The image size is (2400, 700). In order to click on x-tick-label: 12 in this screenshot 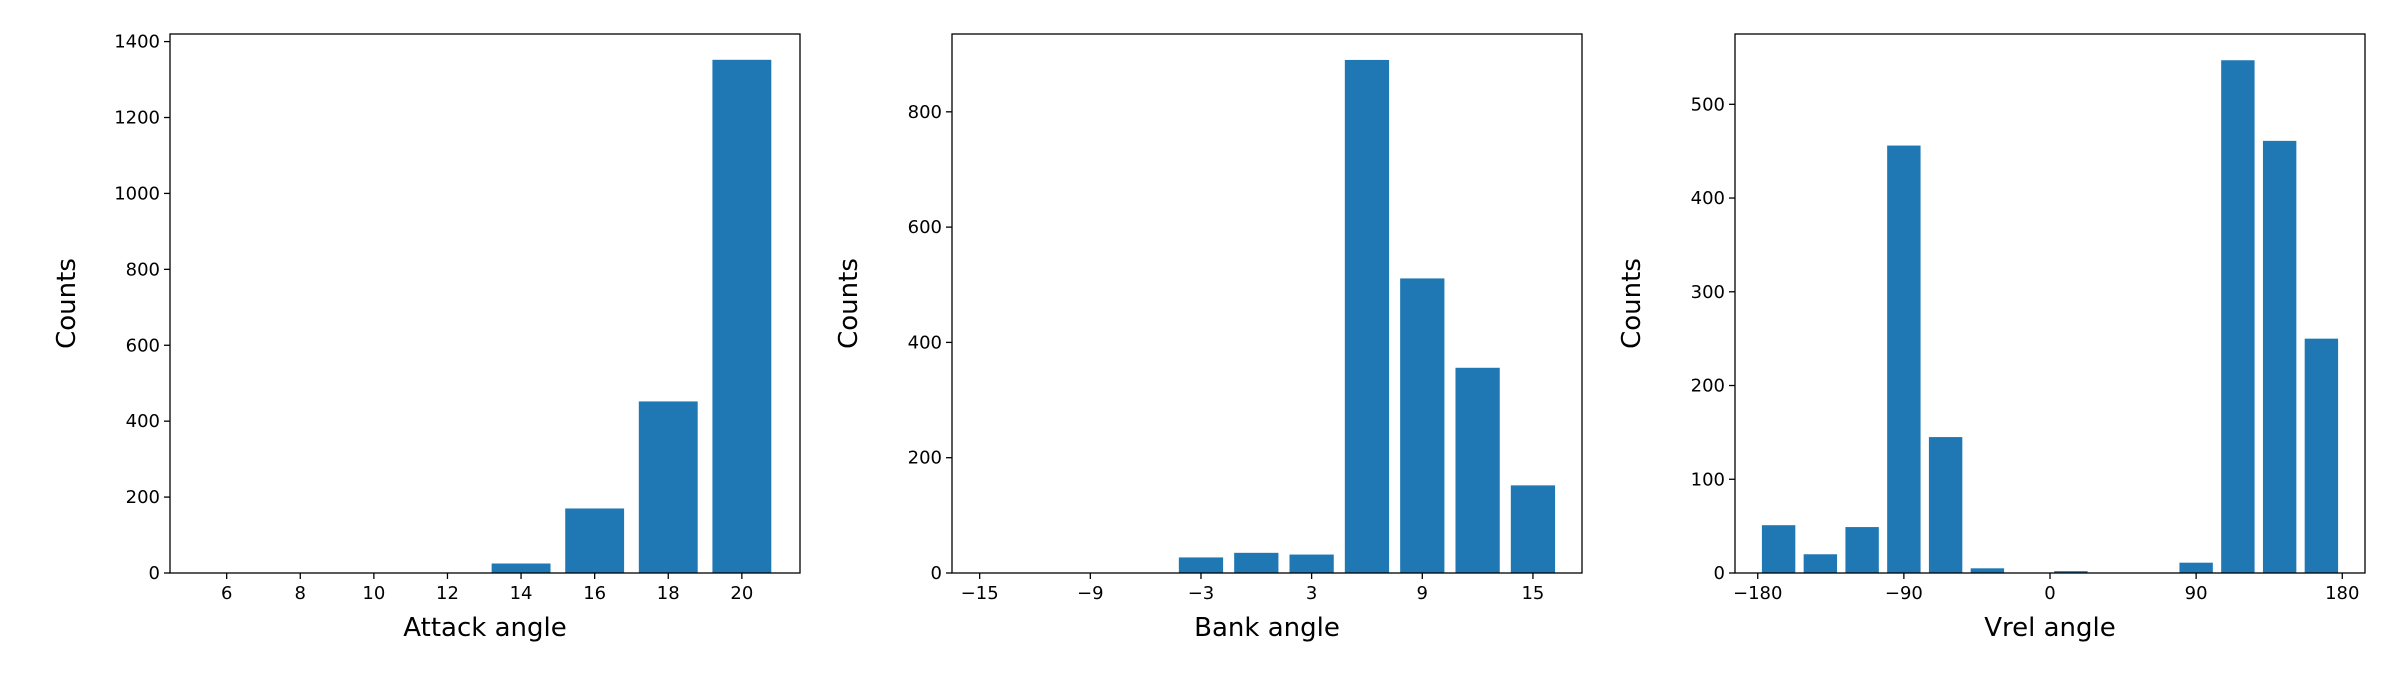, I will do `click(447, 593)`.